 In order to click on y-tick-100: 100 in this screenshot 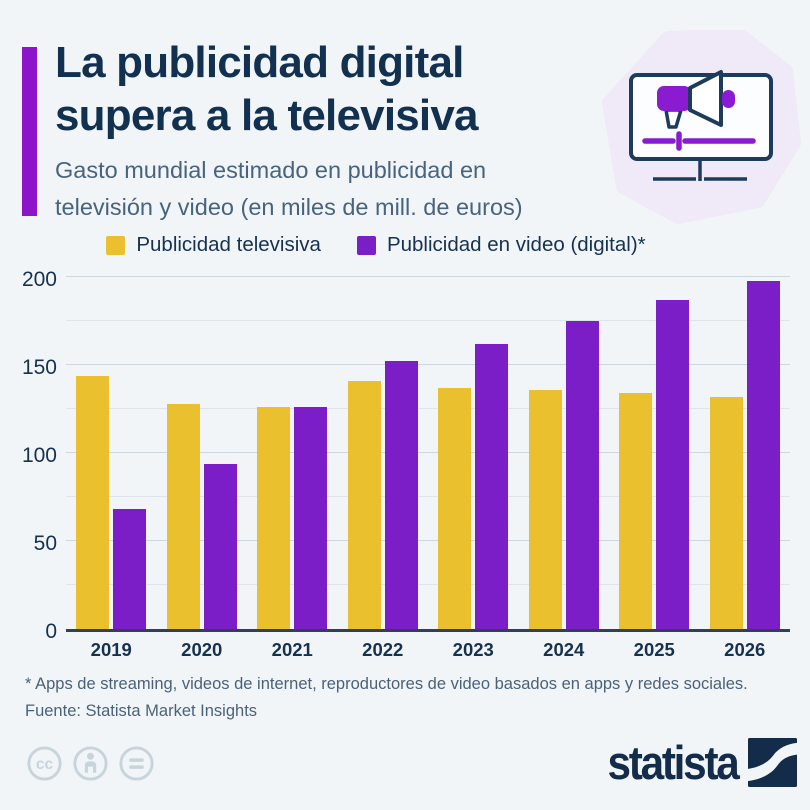, I will do `click(39, 455)`.